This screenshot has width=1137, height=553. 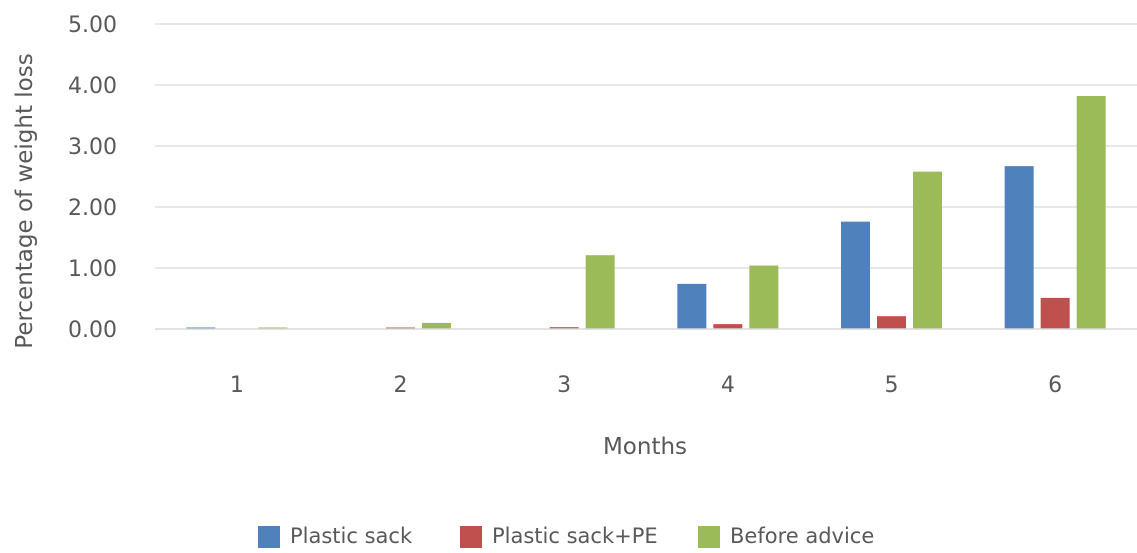 What do you see at coordinates (92, 208) in the screenshot?
I see `y-tick-label: 2.00` at bounding box center [92, 208].